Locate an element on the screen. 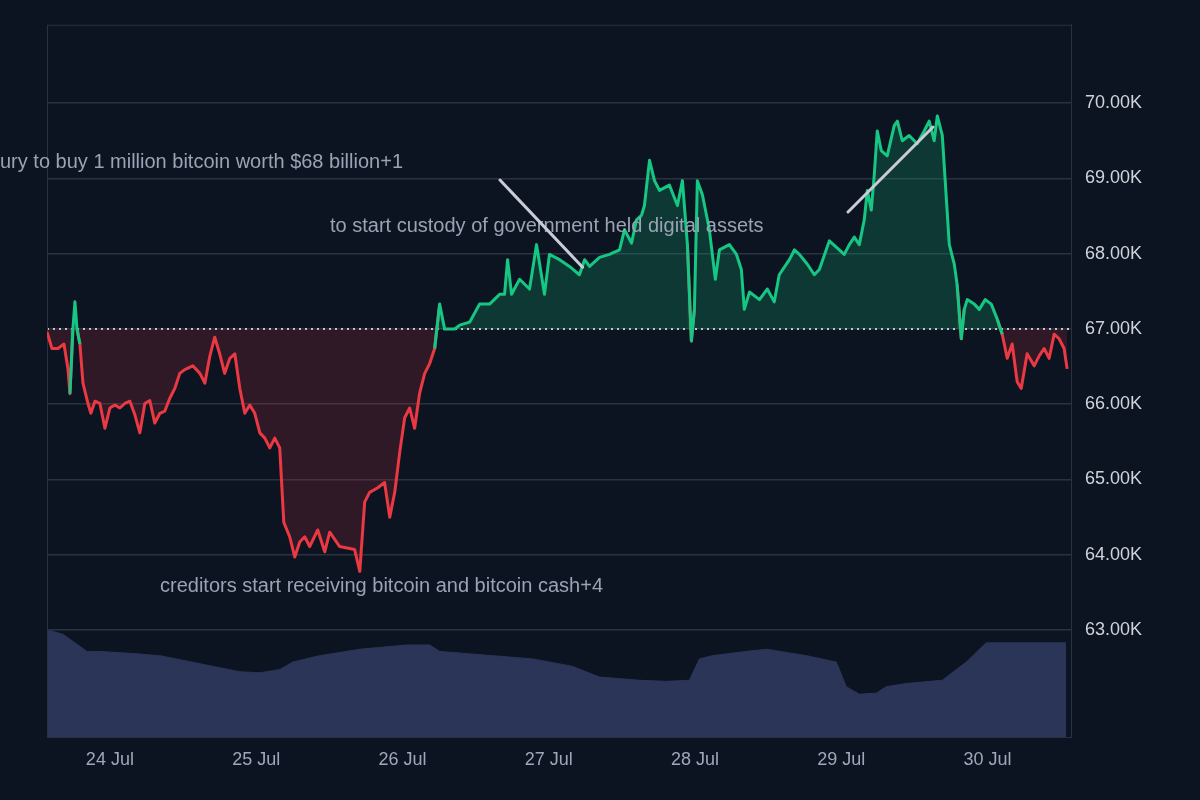 Image resolution: width=1200 pixels, height=800 pixels. x-tick-label: 27 Jul is located at coordinates (548, 758).